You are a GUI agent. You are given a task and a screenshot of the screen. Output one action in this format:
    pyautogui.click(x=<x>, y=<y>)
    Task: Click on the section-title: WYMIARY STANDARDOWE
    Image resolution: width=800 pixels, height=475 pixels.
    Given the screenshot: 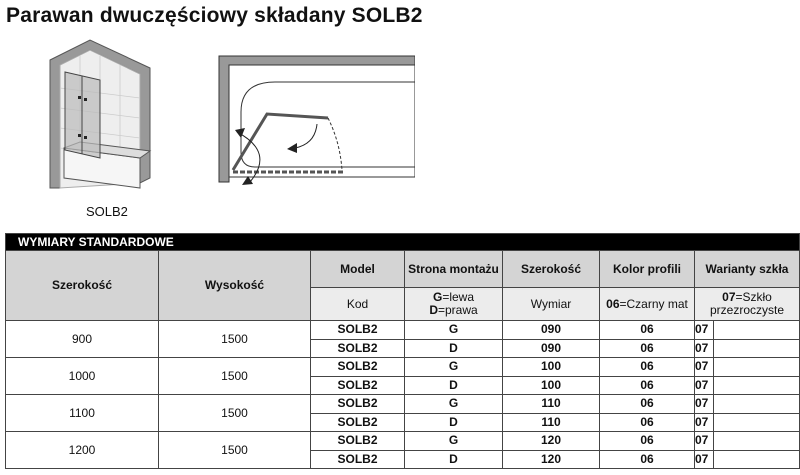 What is the action you would take?
    pyautogui.click(x=402, y=242)
    